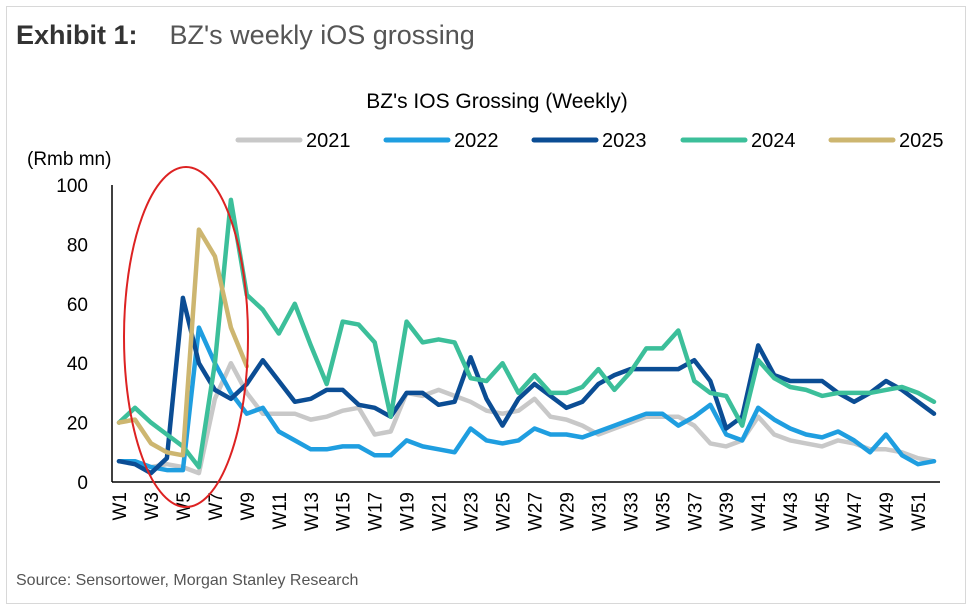  Describe the element at coordinates (589, 141) in the screenshot. I see `legend: 2021 2022 2023 2024 2025` at that location.